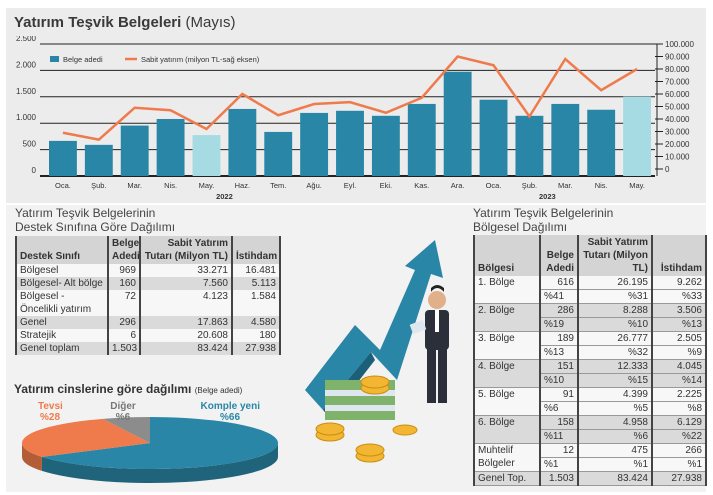 The height and width of the screenshot is (495, 713). What do you see at coordinates (677, 82) in the screenshot?
I see `right-axis-tick: 70.000` at bounding box center [677, 82].